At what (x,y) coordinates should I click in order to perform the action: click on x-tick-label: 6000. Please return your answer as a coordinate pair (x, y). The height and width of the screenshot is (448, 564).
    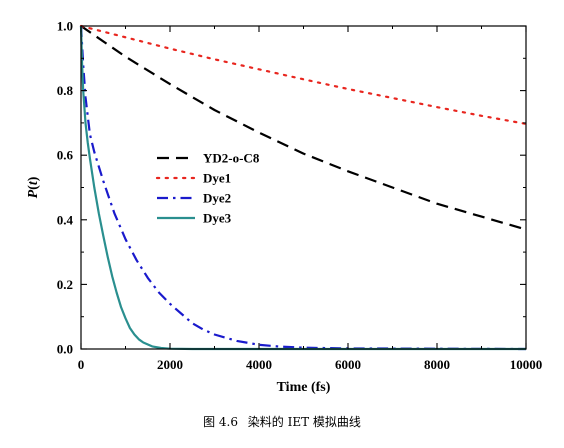
    Looking at the image, I should click on (348, 364).